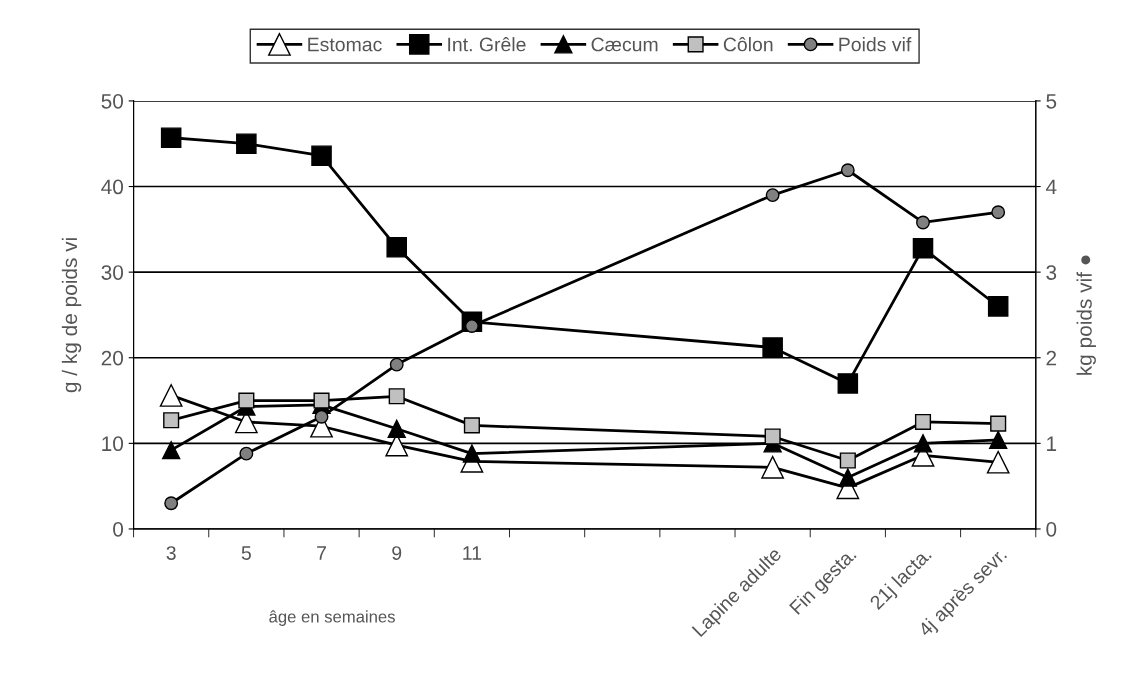 The image size is (1132, 696). I want to click on x-tick-label: 5, so click(246, 553).